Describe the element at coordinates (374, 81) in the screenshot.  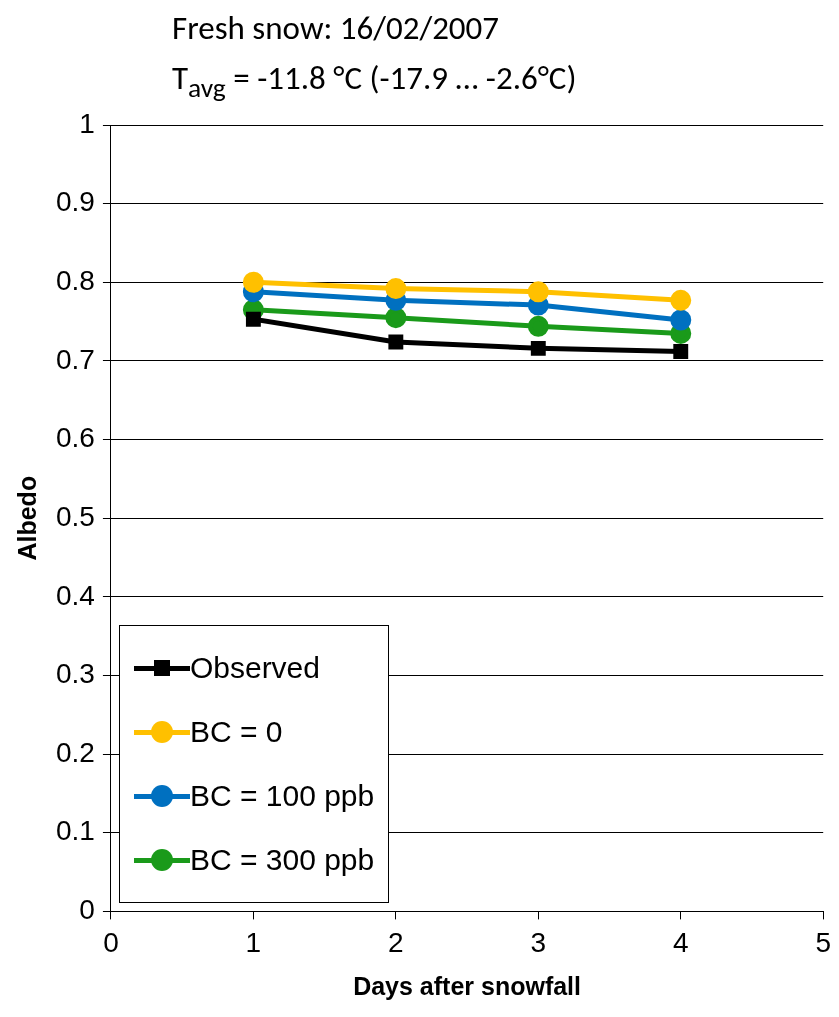
I see `chart-subtitle: T$_{avg}$ = -11.8 °C (-17.9 … -2.6°C)` at that location.